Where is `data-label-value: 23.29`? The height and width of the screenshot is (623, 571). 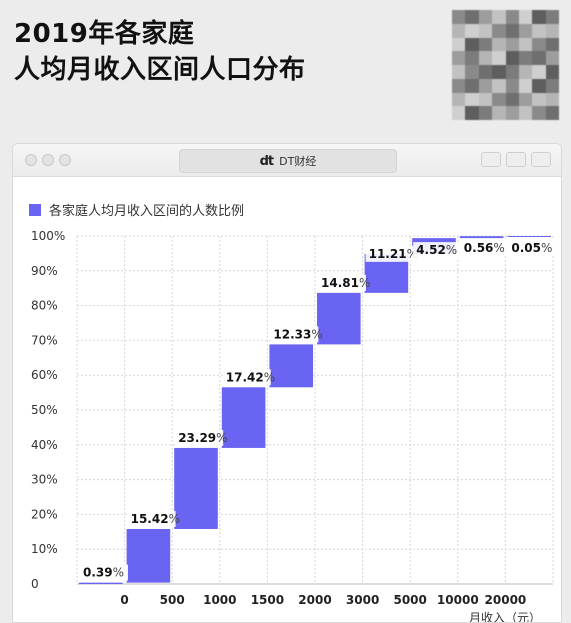 data-label-value: 23.29 is located at coordinates (197, 438).